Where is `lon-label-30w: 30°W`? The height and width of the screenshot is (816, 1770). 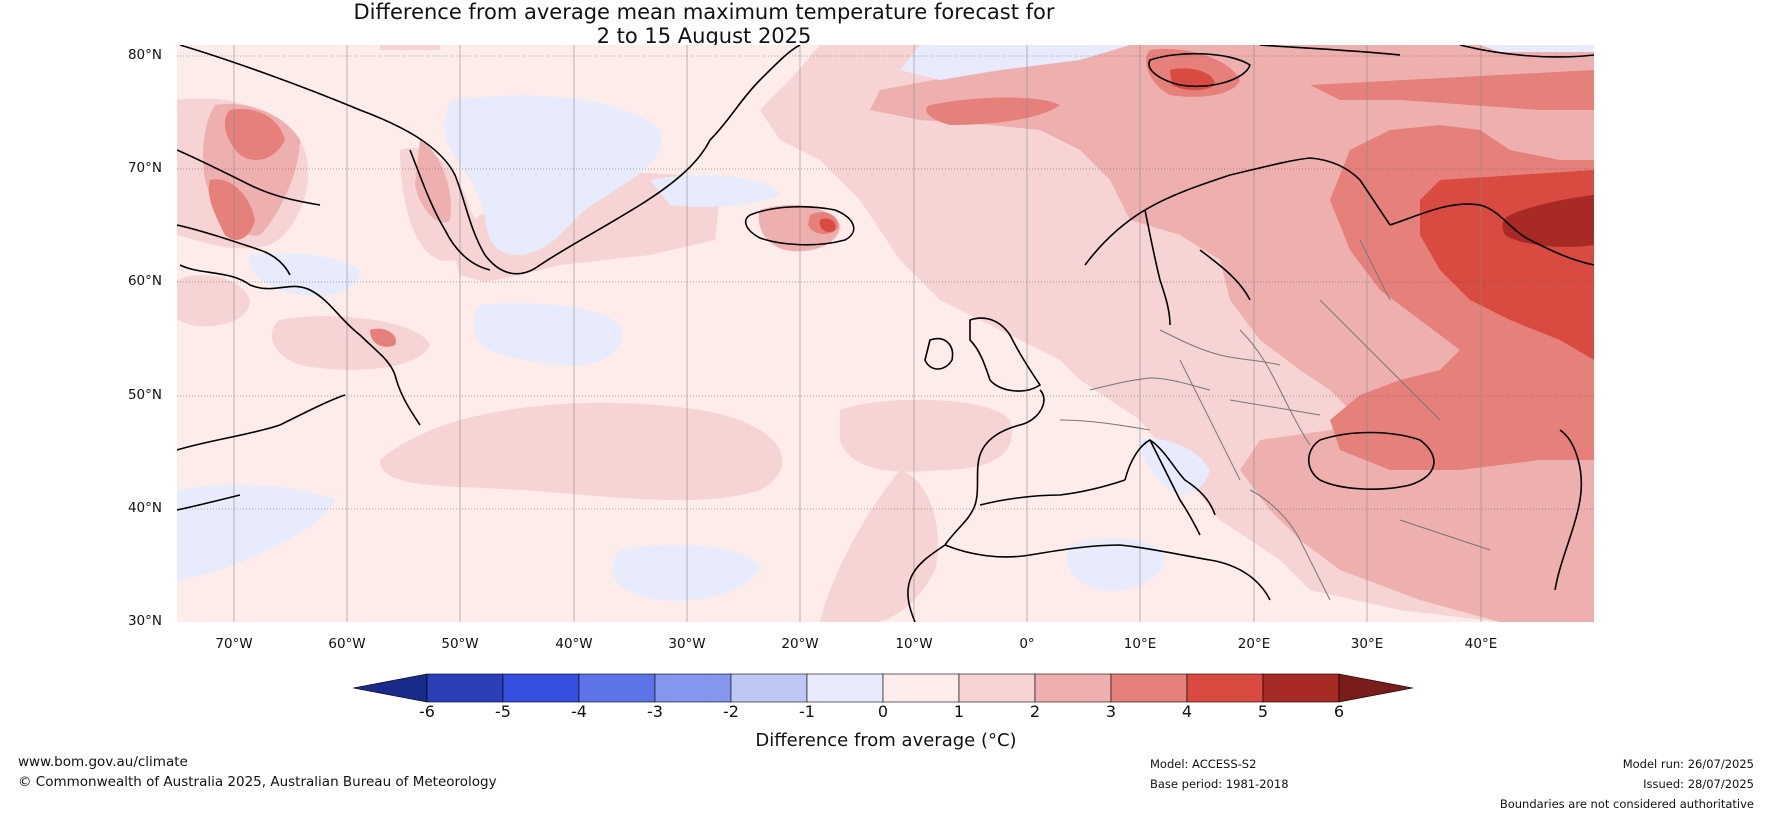
lon-label-30w: 30°W is located at coordinates (687, 644).